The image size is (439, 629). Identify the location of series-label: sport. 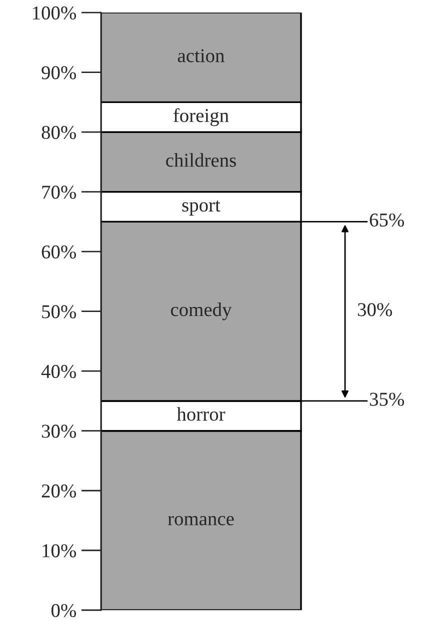
(201, 208).